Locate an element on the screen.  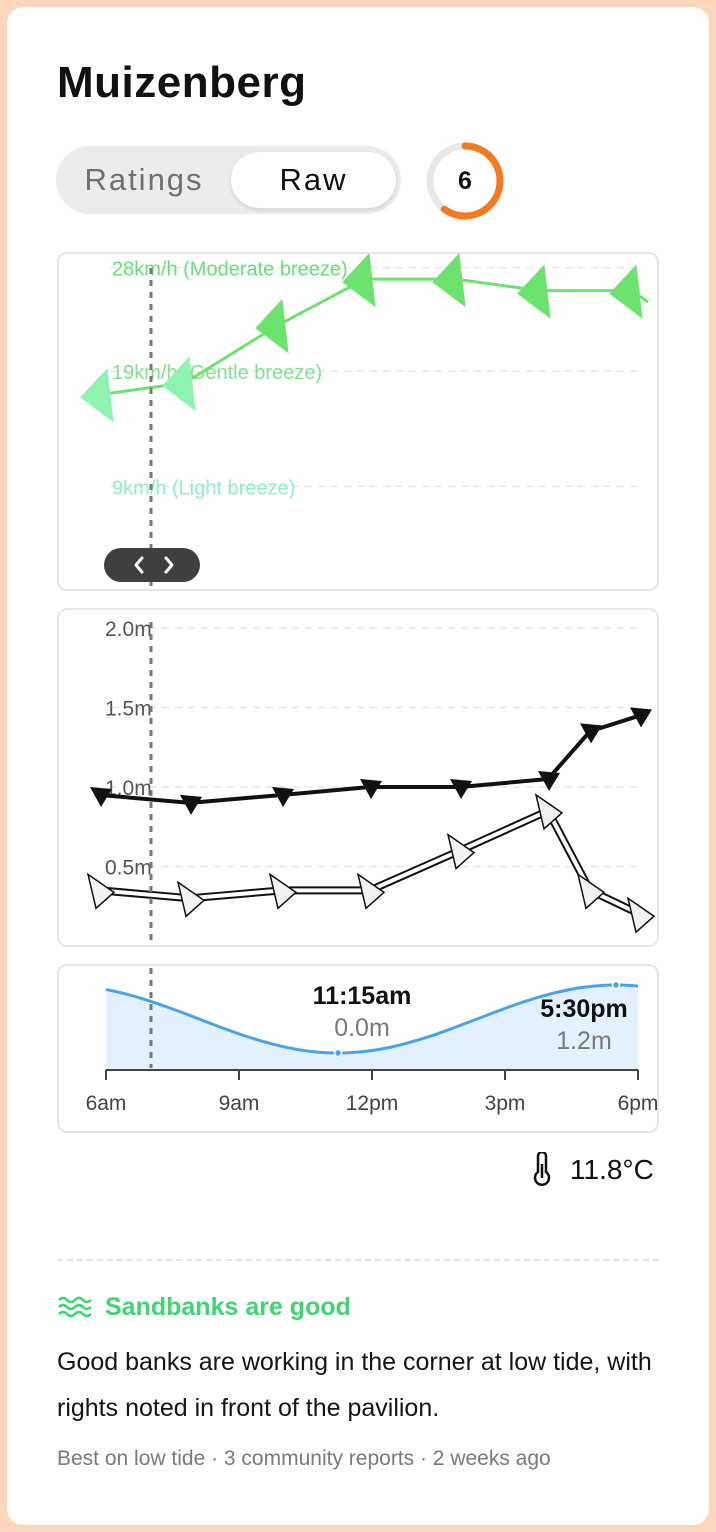
waves-icon is located at coordinates (75, 1307).